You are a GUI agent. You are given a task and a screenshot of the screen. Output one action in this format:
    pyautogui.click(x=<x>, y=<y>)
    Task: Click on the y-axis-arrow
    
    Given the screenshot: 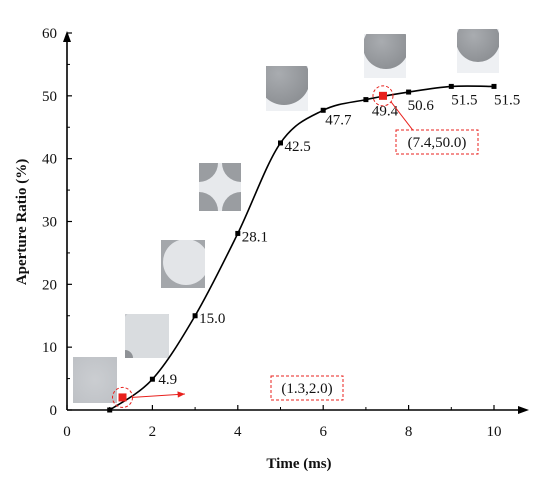 What is the action you would take?
    pyautogui.click(x=67, y=36)
    